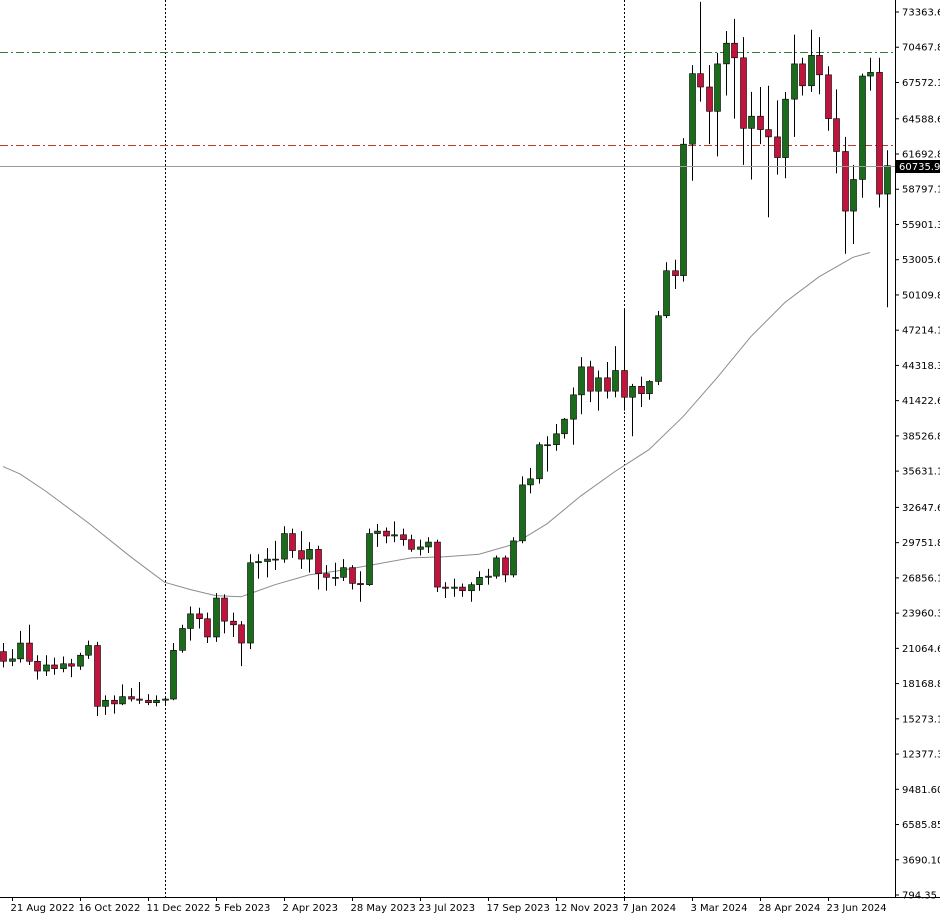  What do you see at coordinates (921, 366) in the screenshot?
I see `y-tick-label: 44318.35` at bounding box center [921, 366].